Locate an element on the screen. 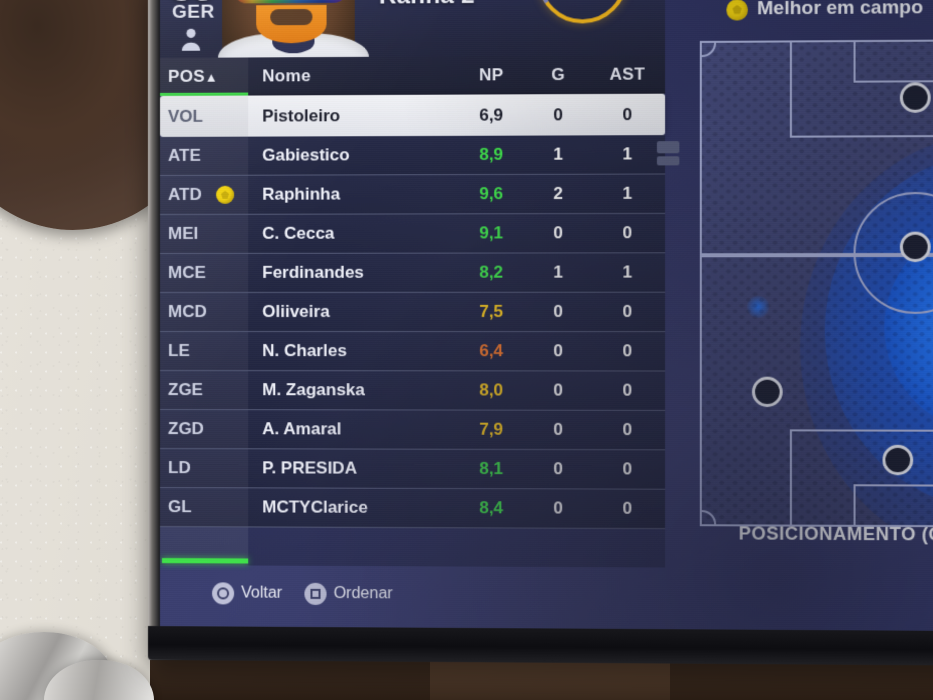  cell-position: MEI is located at coordinates (183, 233).